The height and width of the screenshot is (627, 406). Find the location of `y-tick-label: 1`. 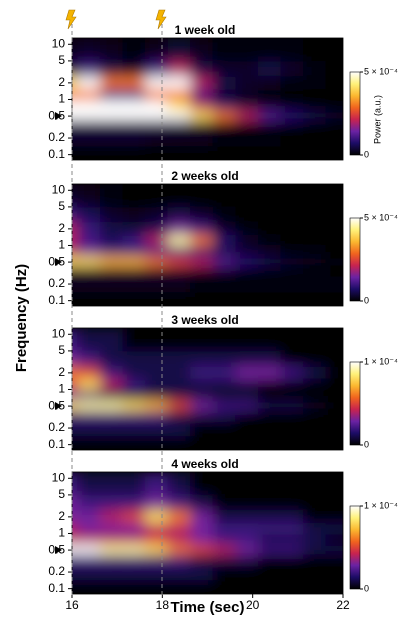

y-tick-label: 1 is located at coordinates (61, 245).